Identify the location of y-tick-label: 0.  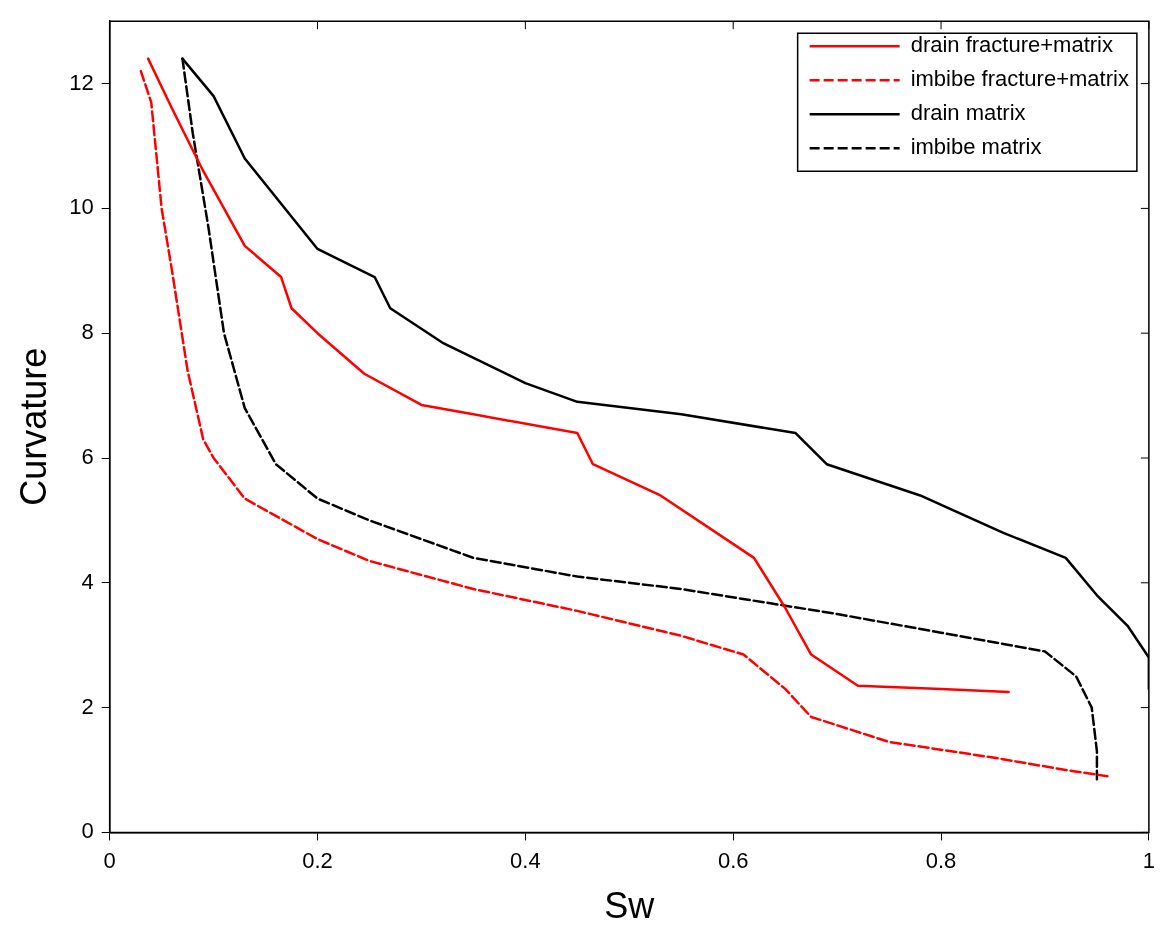
(87, 831).